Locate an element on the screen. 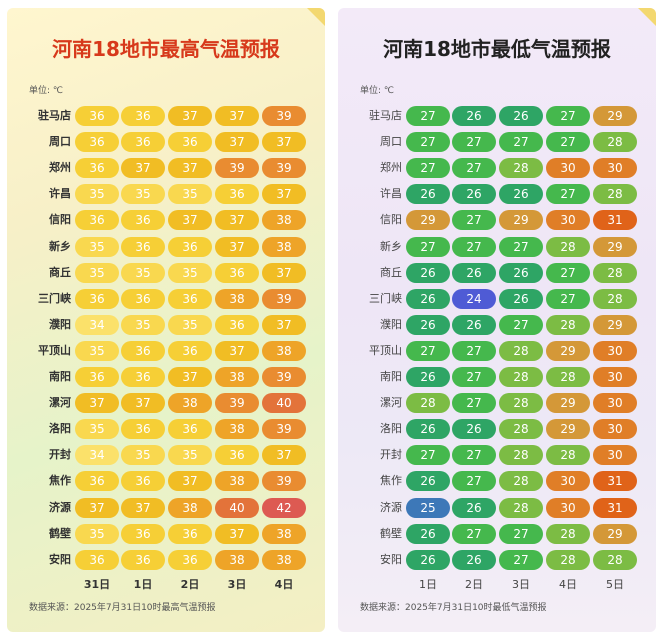 This screenshot has height=639, width=664. day-label: 4日 is located at coordinates (568, 584).